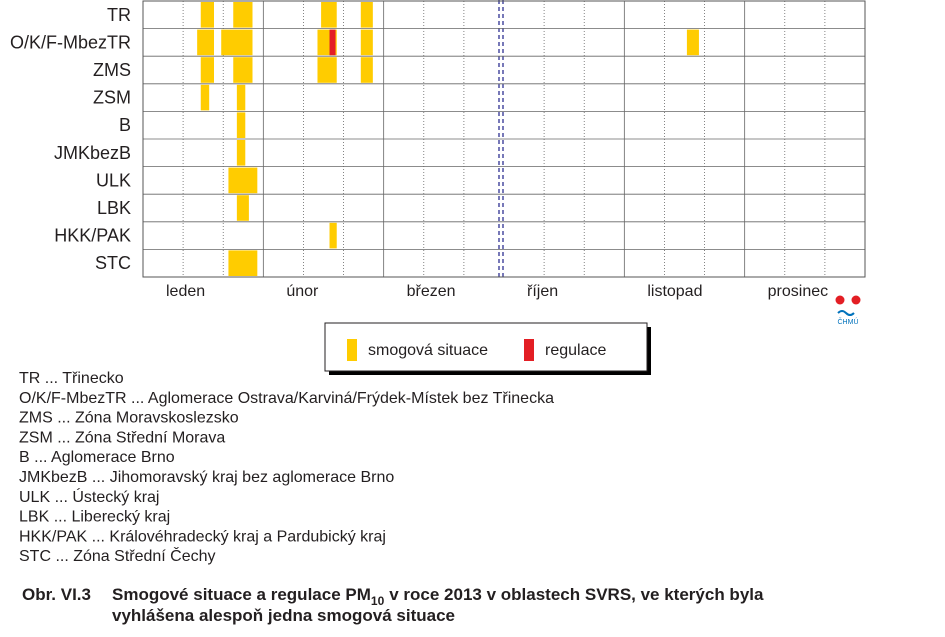 Image resolution: width=945 pixels, height=637 pixels. What do you see at coordinates (846, 313) in the screenshot?
I see `logo-wave` at bounding box center [846, 313].